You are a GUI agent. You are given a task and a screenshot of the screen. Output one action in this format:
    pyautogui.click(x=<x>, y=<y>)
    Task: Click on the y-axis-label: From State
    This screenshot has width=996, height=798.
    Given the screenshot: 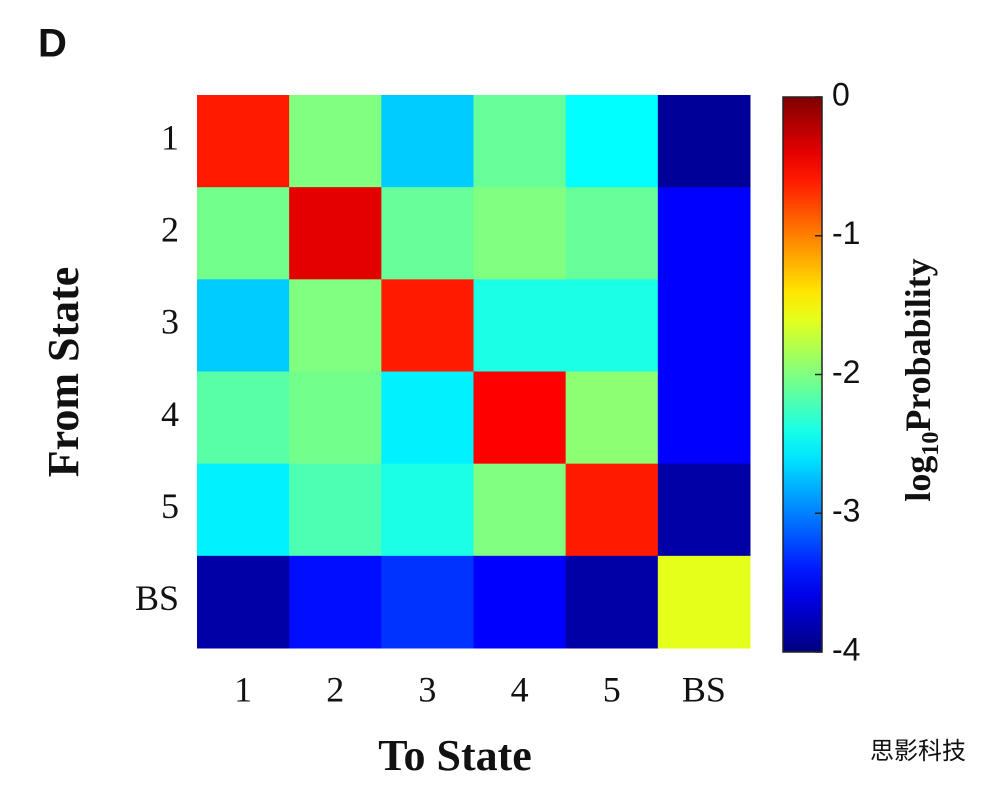 What is the action you would take?
    pyautogui.click(x=63, y=372)
    